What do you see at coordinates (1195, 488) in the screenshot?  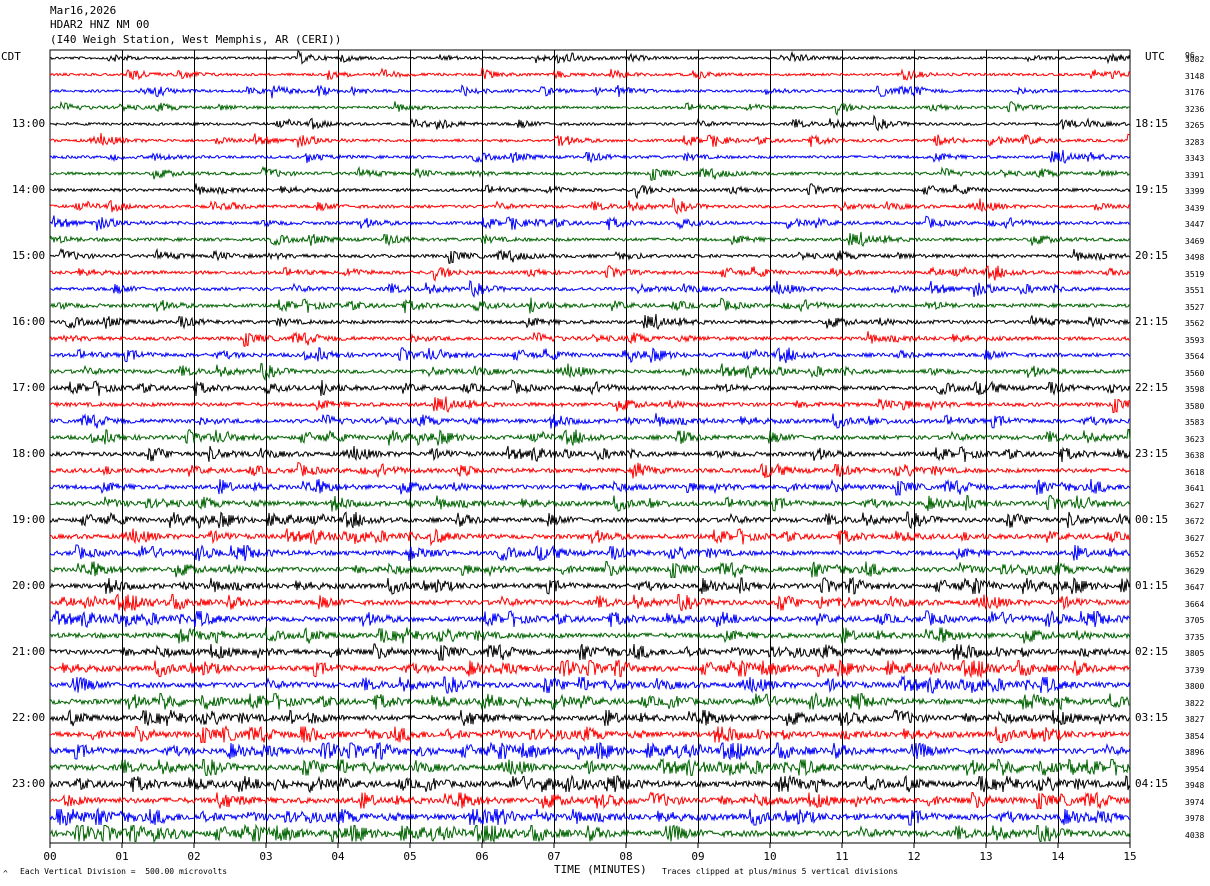 I see `trace-value-label: 3641` at bounding box center [1195, 488].